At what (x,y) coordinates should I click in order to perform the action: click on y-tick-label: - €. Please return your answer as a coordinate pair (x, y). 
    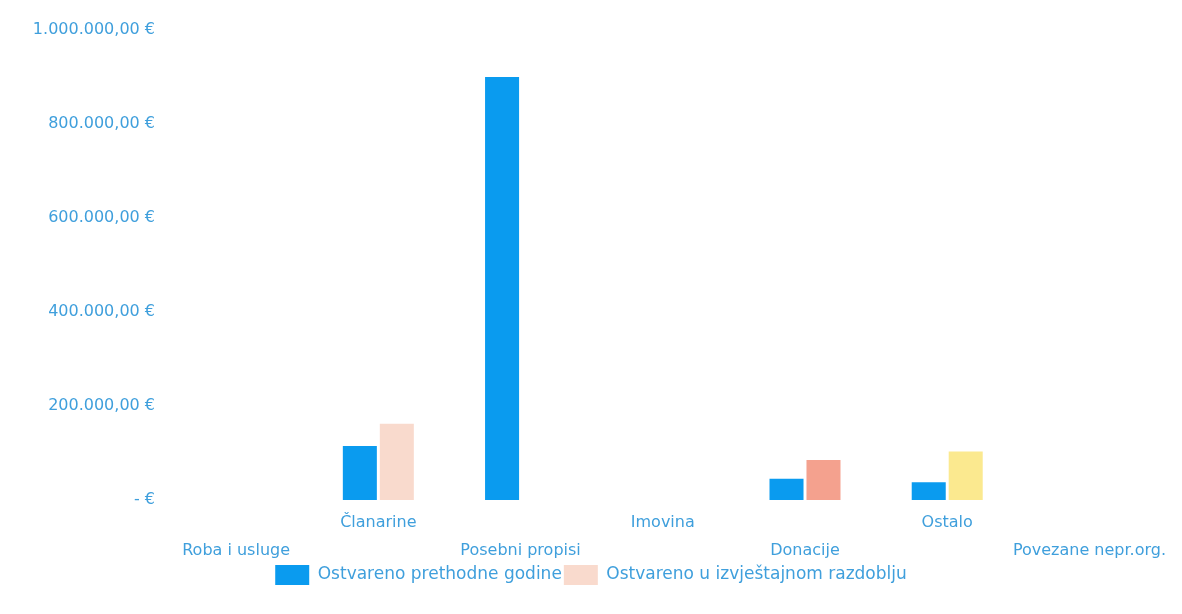
    Looking at the image, I should click on (144, 499).